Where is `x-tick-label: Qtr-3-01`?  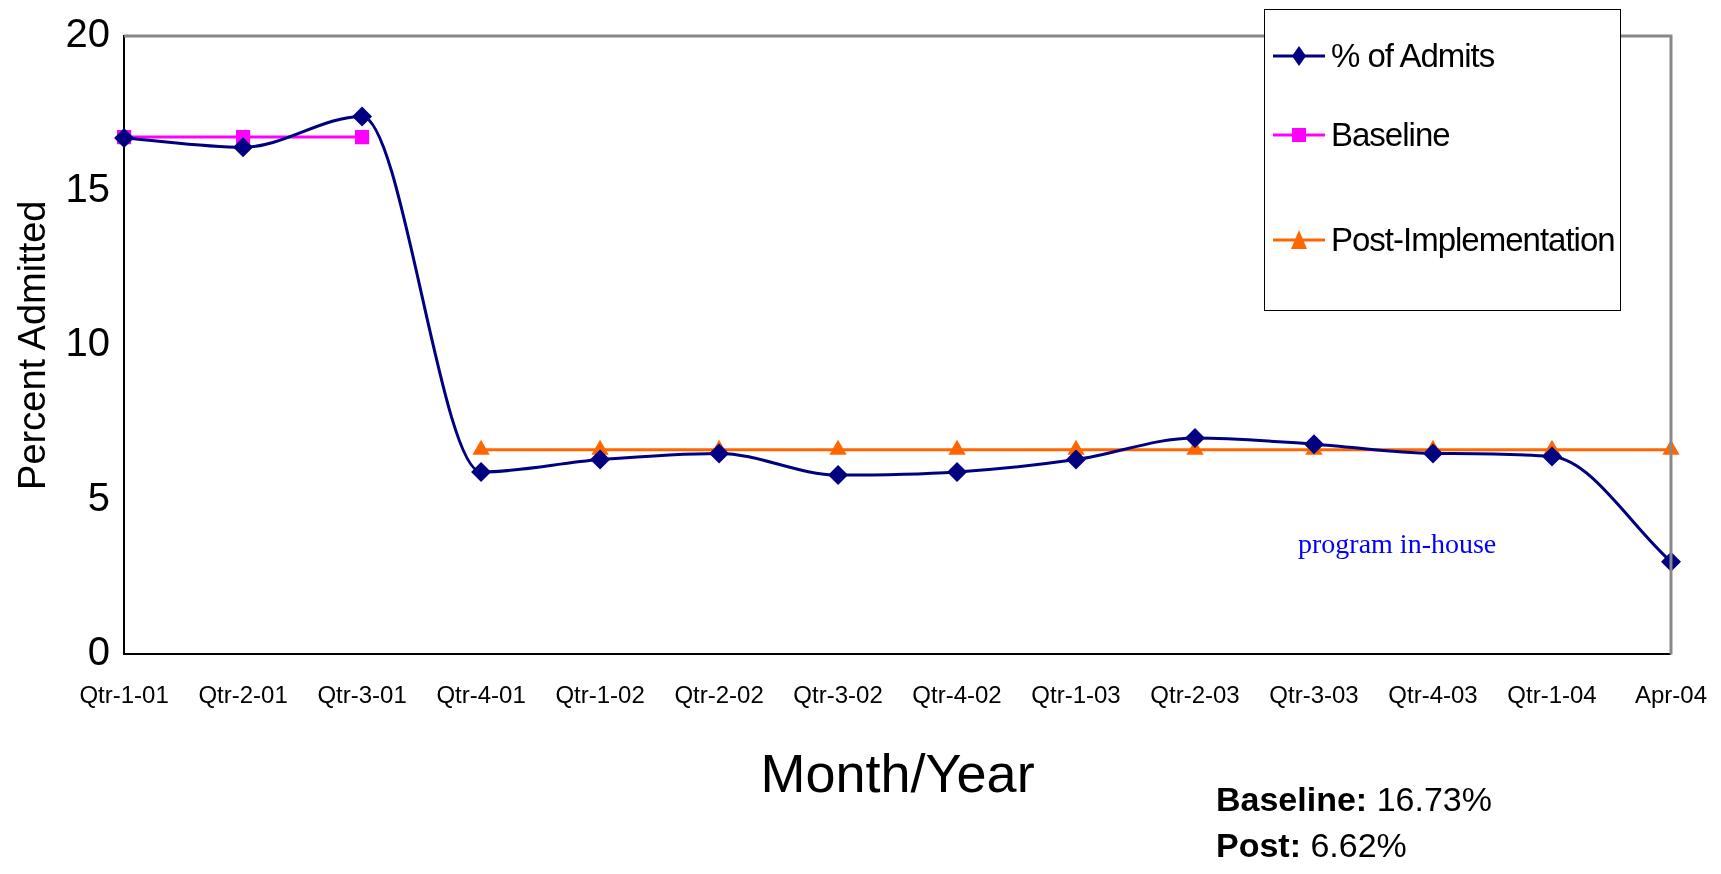 x-tick-label: Qtr-3-01 is located at coordinates (362, 695).